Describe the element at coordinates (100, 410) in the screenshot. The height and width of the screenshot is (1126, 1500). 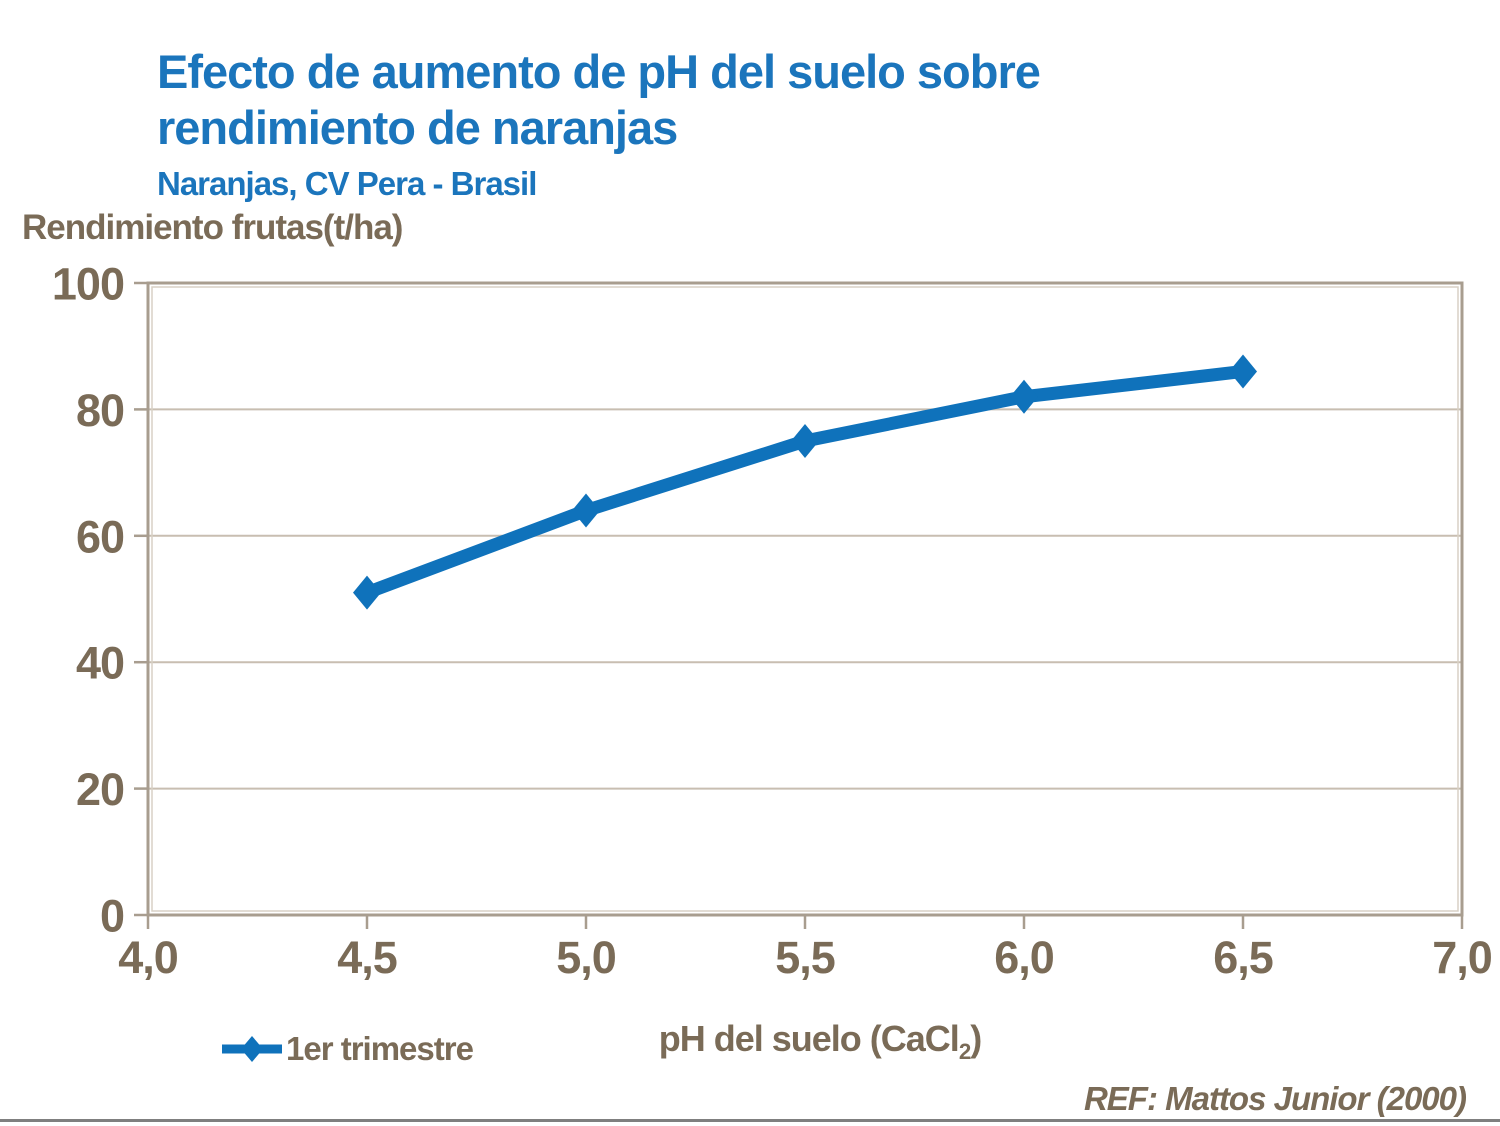
I see `y-tick-label: 80` at that location.